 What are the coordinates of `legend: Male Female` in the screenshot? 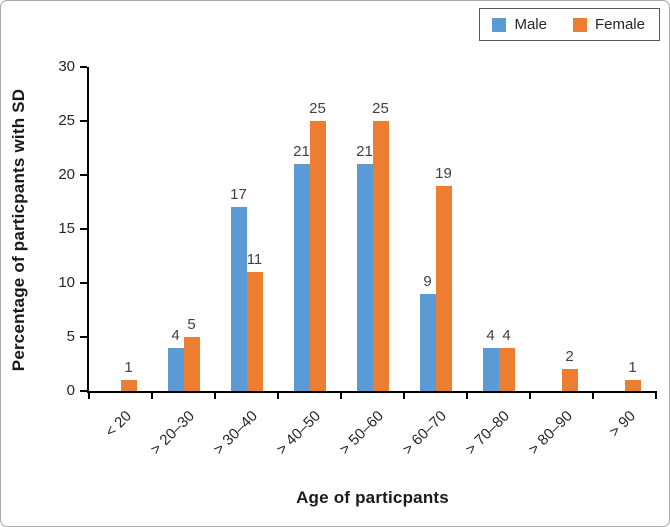 It's located at (569, 24).